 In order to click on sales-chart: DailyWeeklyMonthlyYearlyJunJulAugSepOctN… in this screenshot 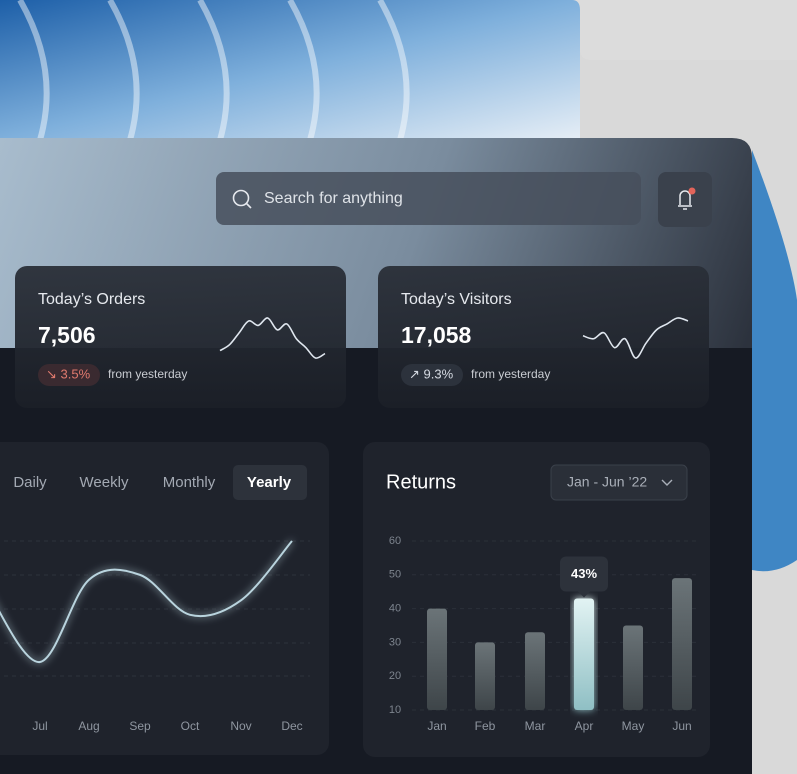, I will do `click(155, 599)`.